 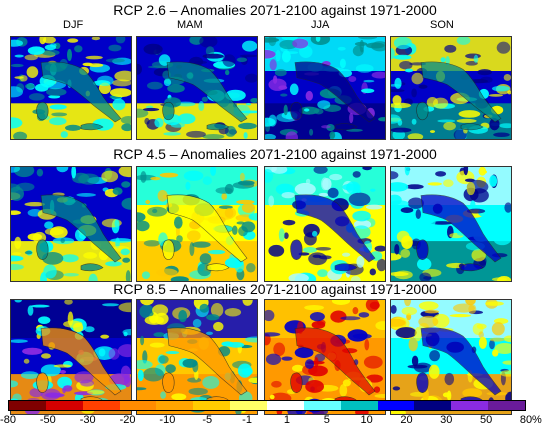 I want to click on season-label-mam: MAM, so click(x=190, y=25).